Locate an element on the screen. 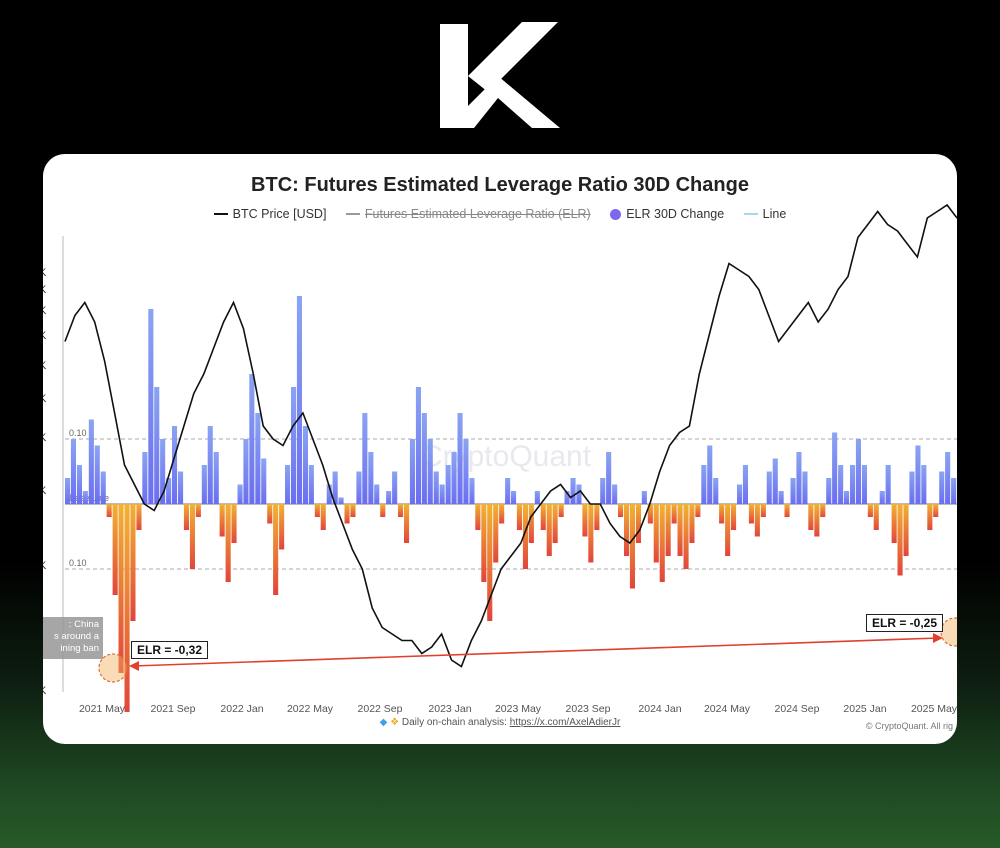 The height and width of the screenshot is (848, 1000). china-mining-ban-note: : China s around a ining ban is located at coordinates (73, 638).